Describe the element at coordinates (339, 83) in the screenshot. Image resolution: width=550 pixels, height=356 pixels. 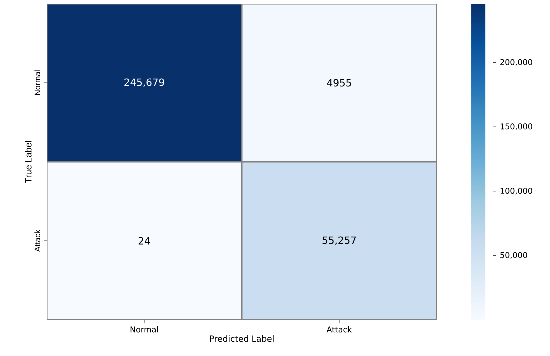
I see `data-label: 4955` at that location.